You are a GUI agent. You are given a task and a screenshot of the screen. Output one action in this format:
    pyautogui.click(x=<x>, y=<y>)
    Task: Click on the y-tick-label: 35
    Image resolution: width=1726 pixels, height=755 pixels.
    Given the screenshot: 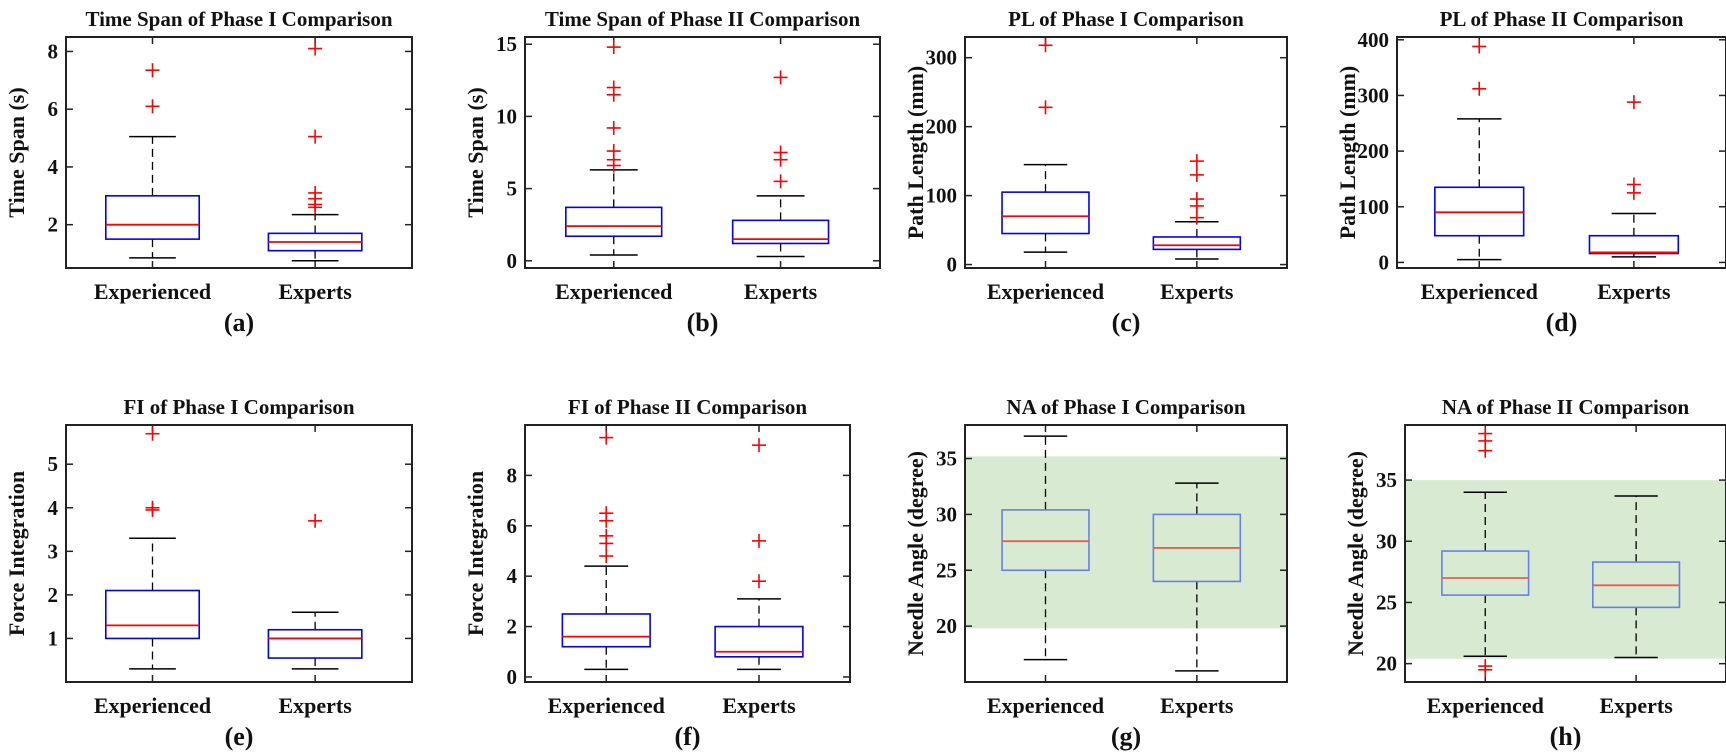 What is the action you would take?
    pyautogui.click(x=946, y=459)
    